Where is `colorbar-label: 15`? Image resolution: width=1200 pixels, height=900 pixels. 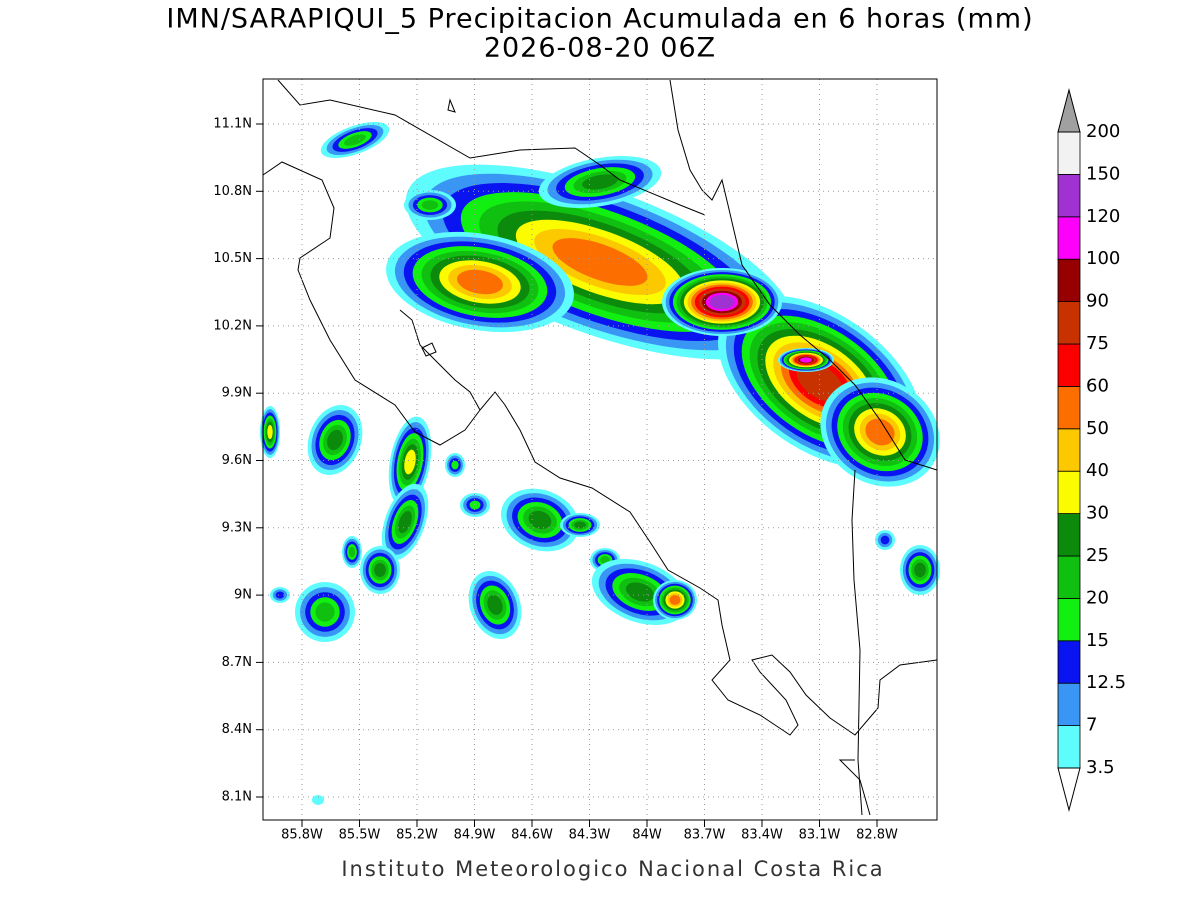
colorbar-label: 15 is located at coordinates (1097, 640).